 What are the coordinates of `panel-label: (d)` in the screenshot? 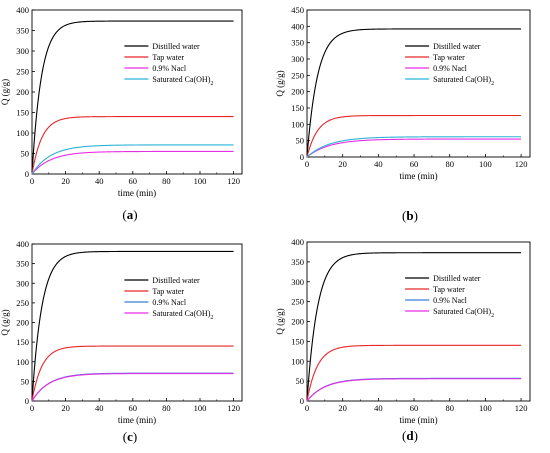 It's located at (410, 435).